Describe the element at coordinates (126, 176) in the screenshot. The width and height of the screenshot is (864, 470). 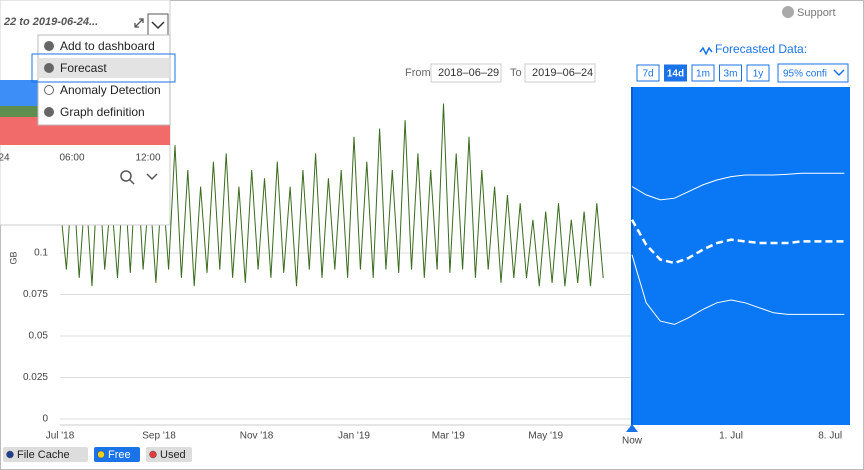
I see `zoom-icon` at that location.